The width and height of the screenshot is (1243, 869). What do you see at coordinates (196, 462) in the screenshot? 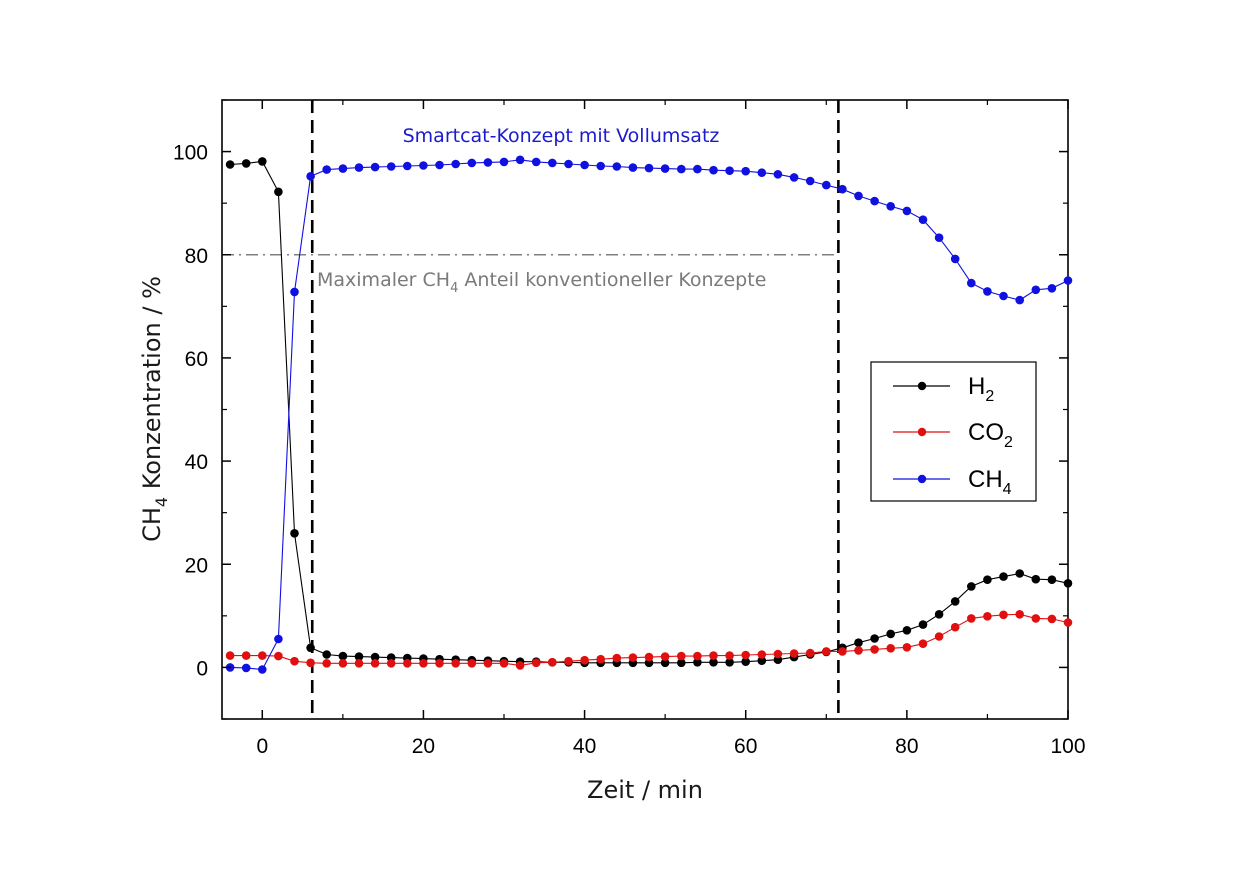
I see `y-tick-label: 40` at bounding box center [196, 462].